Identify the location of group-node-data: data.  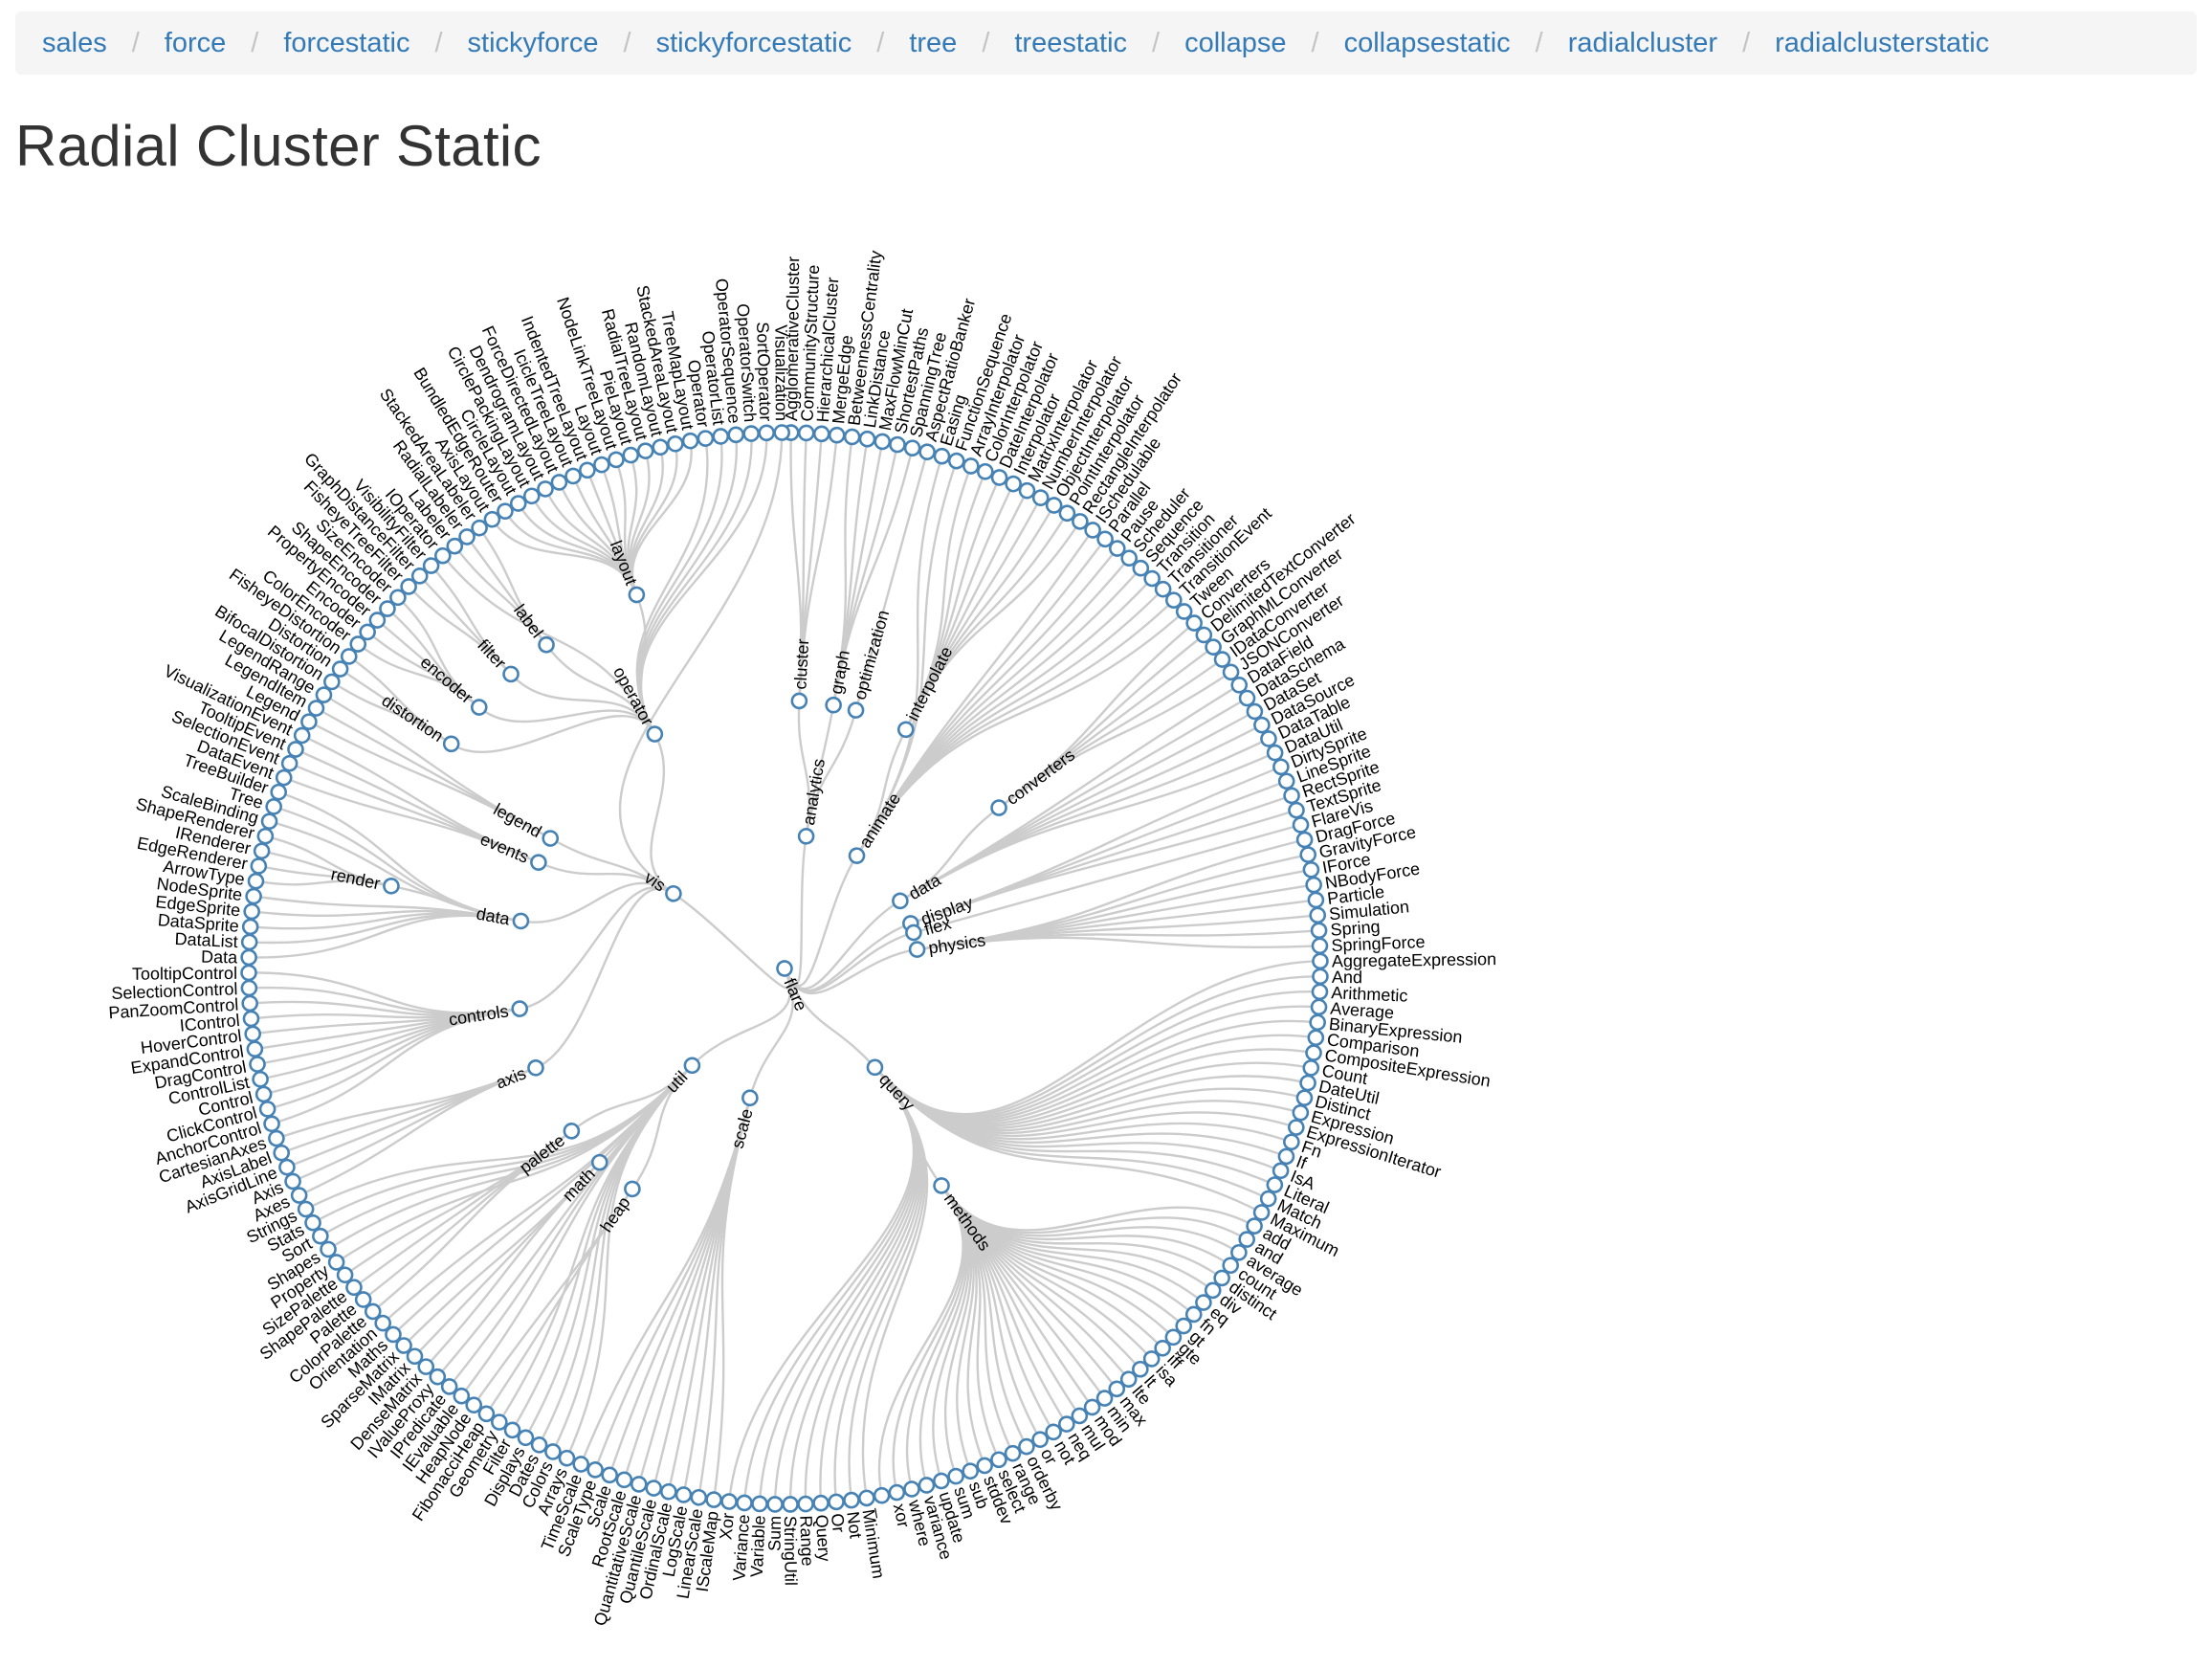
(502, 918).